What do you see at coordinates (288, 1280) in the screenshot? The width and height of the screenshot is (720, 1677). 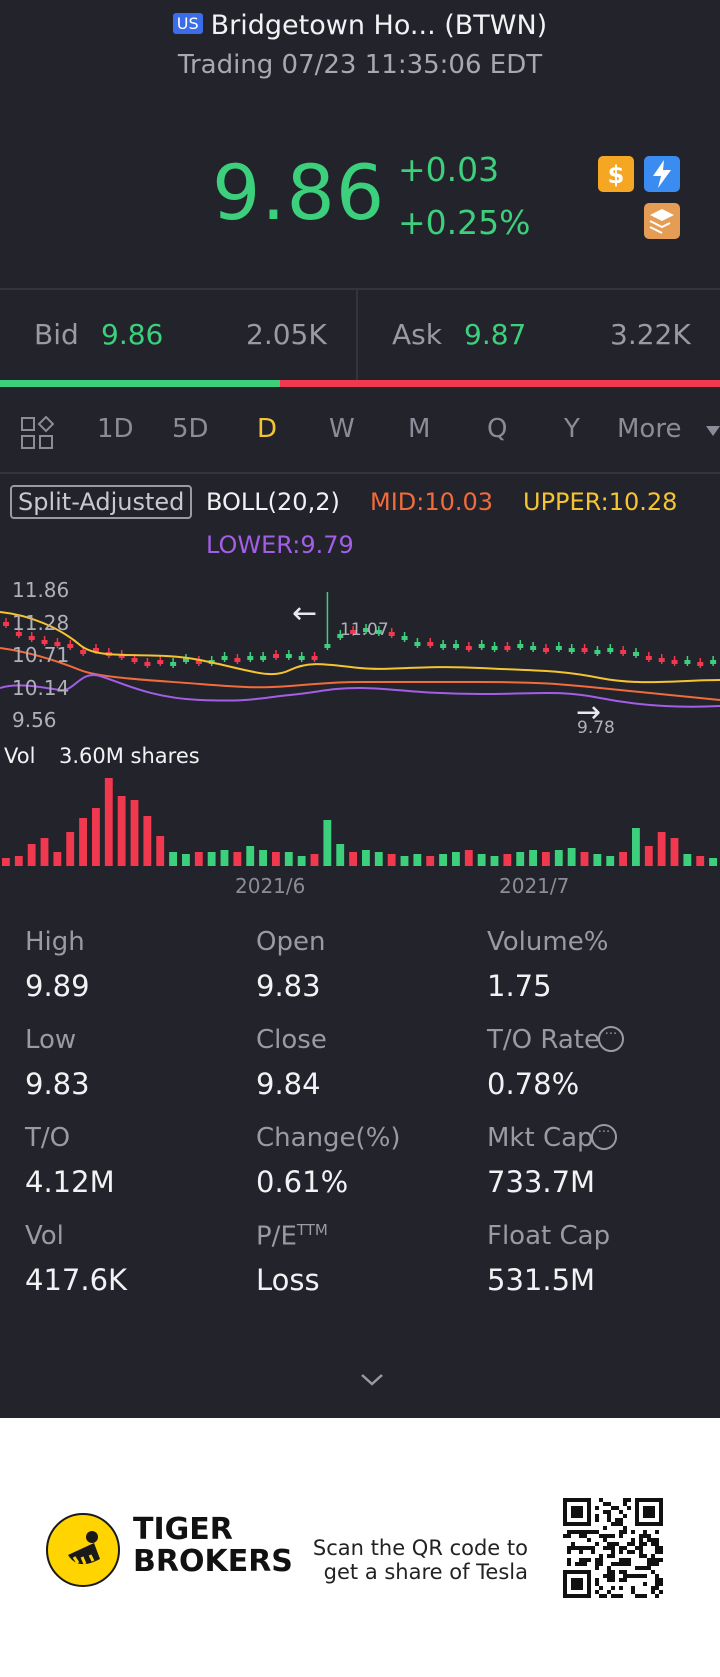 I see `stat-value: Loss` at bounding box center [288, 1280].